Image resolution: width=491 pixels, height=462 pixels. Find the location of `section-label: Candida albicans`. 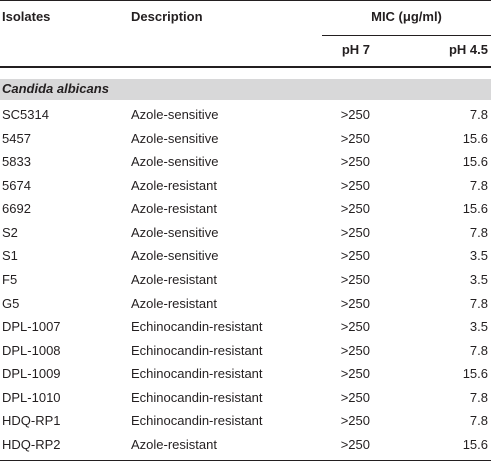

section-label: Candida albicans is located at coordinates (55, 88).